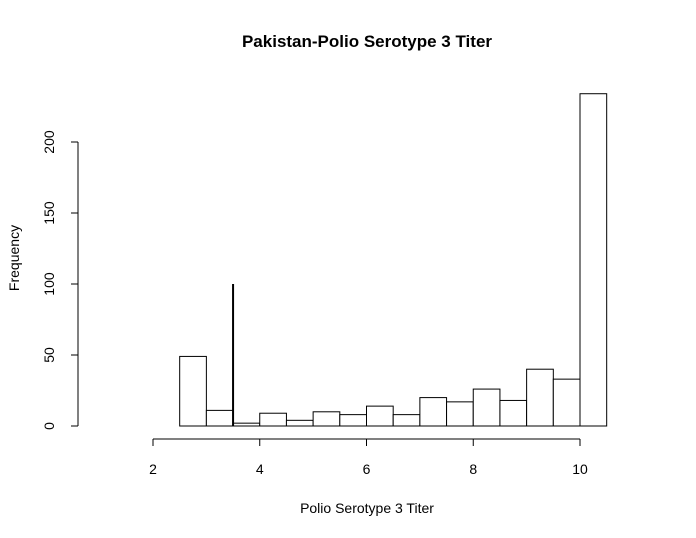  Describe the element at coordinates (49, 284) in the screenshot. I see `y-tick-label: 100` at that location.